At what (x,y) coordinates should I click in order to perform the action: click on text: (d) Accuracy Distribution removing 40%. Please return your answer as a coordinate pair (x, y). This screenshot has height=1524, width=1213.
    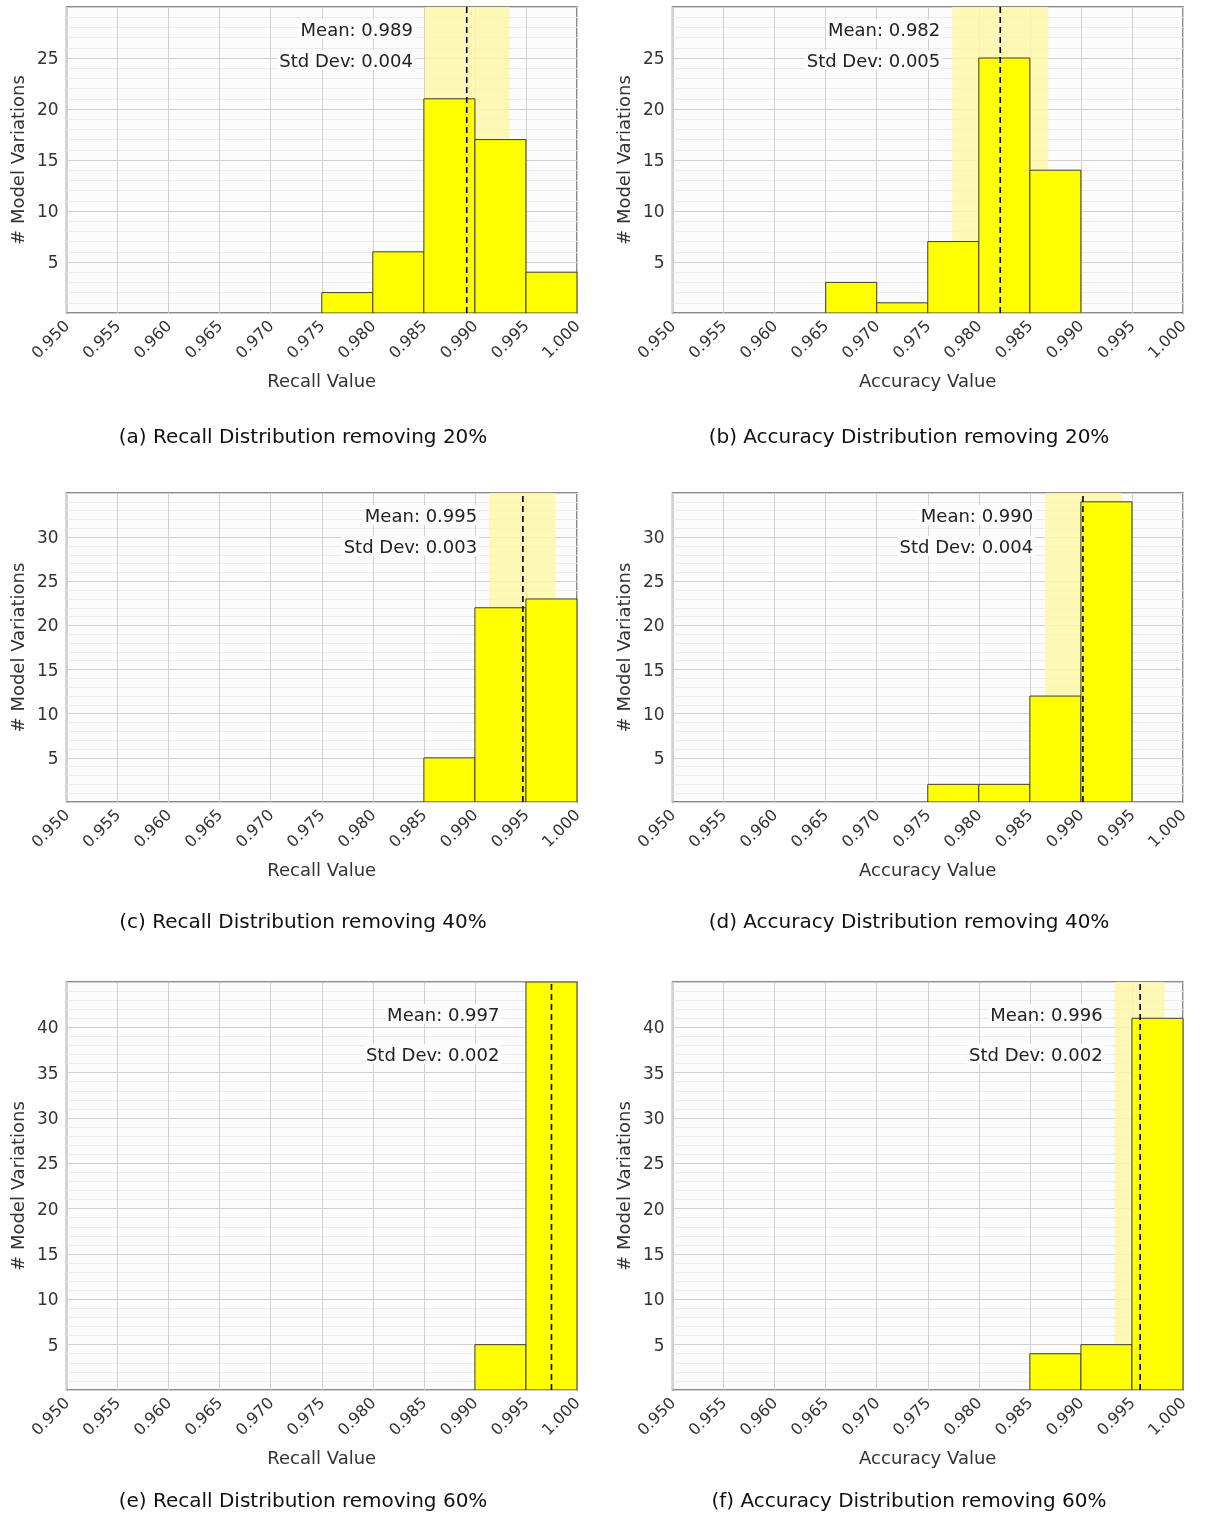
    Looking at the image, I should click on (909, 921).